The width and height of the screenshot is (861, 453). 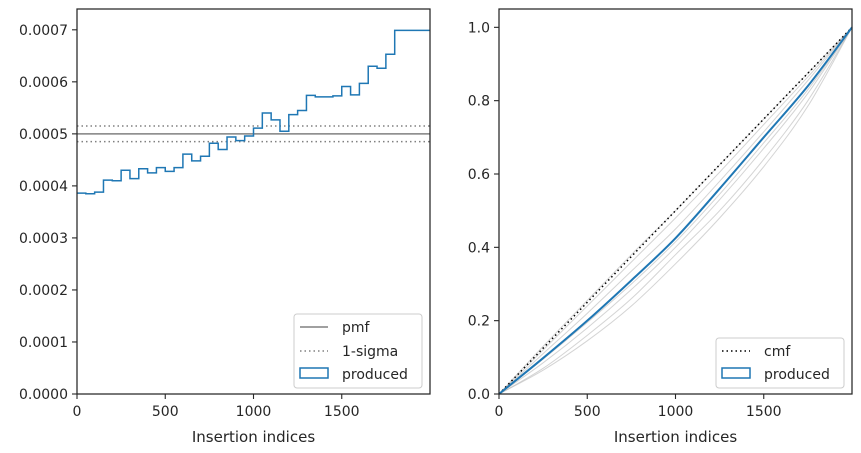 What do you see at coordinates (479, 322) in the screenshot?
I see `cmf-y-tick-label: 0.2` at bounding box center [479, 322].